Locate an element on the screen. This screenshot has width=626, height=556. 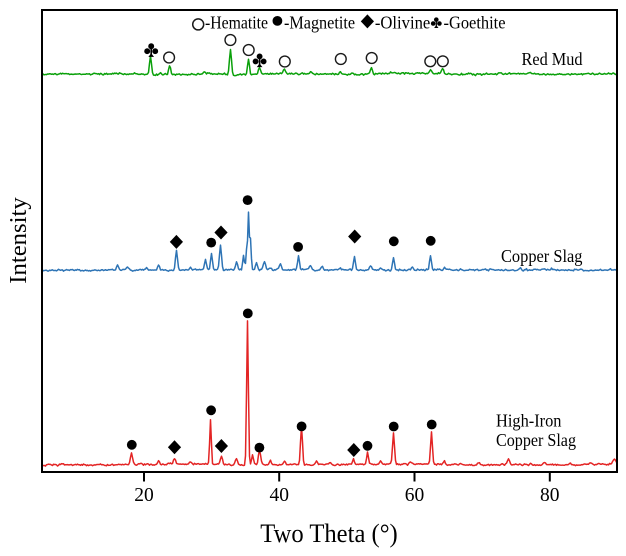
svg-text: -Goethite is located at coordinates (475, 22).